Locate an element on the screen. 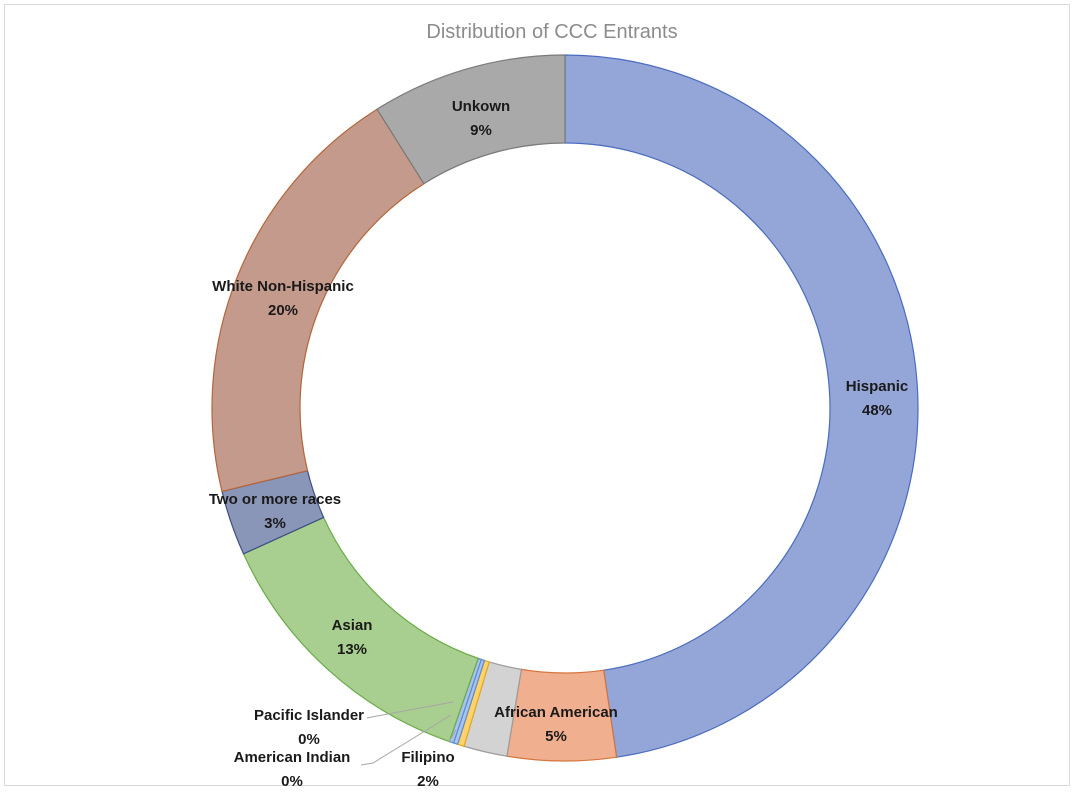 The image size is (1076, 792). label-name-african-american: African American is located at coordinates (556, 712).